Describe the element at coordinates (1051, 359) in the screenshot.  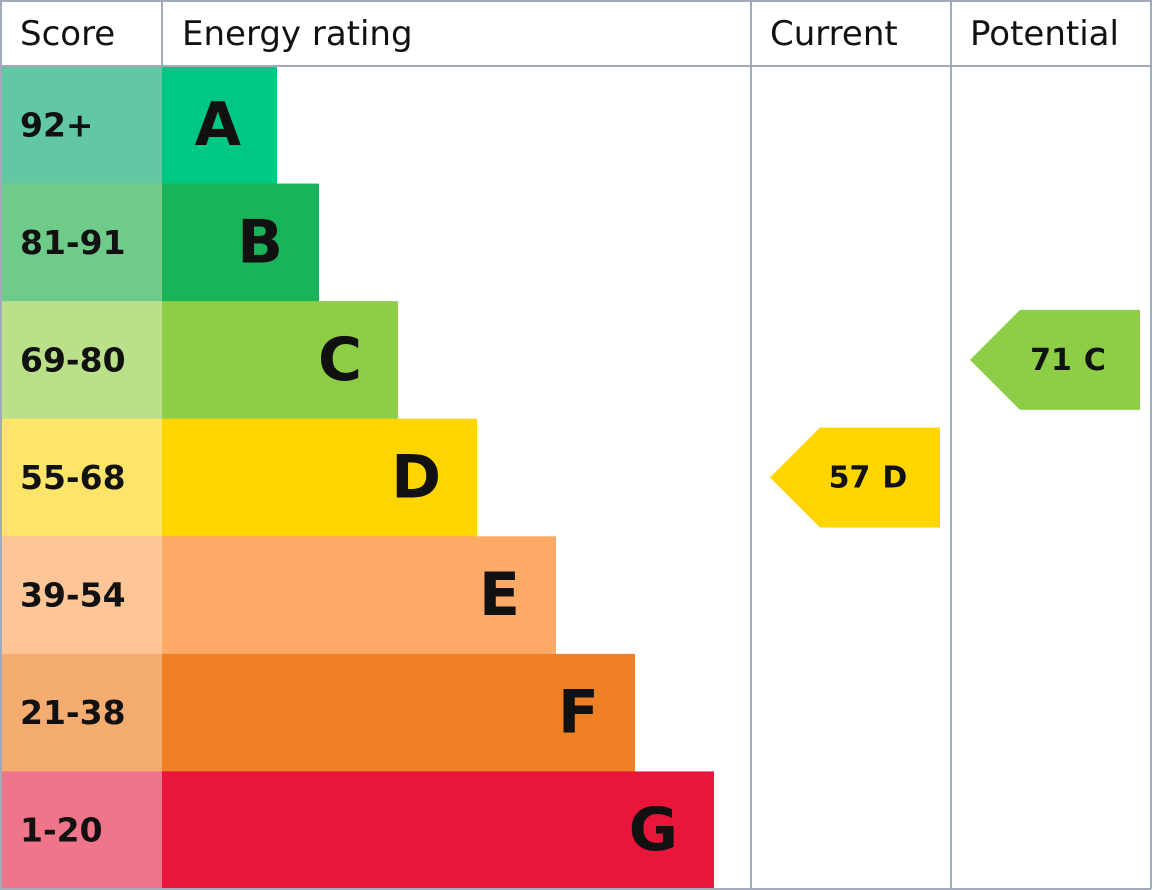
I see `potential-score: 71` at that location.